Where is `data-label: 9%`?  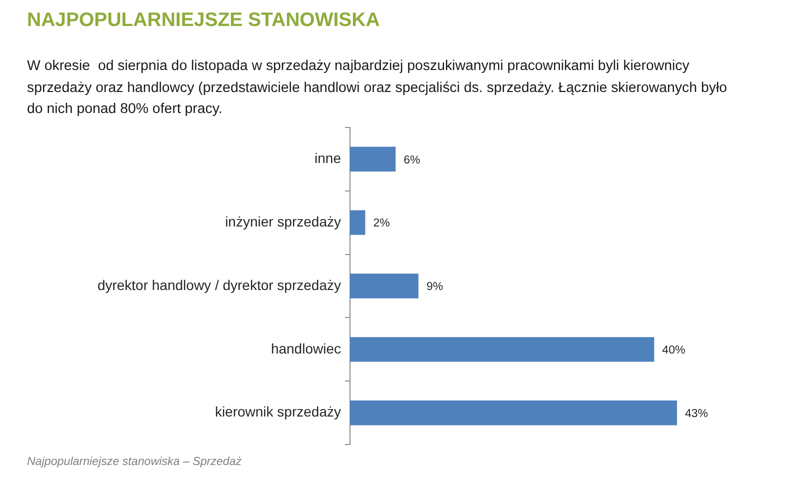 data-label: 9% is located at coordinates (435, 287).